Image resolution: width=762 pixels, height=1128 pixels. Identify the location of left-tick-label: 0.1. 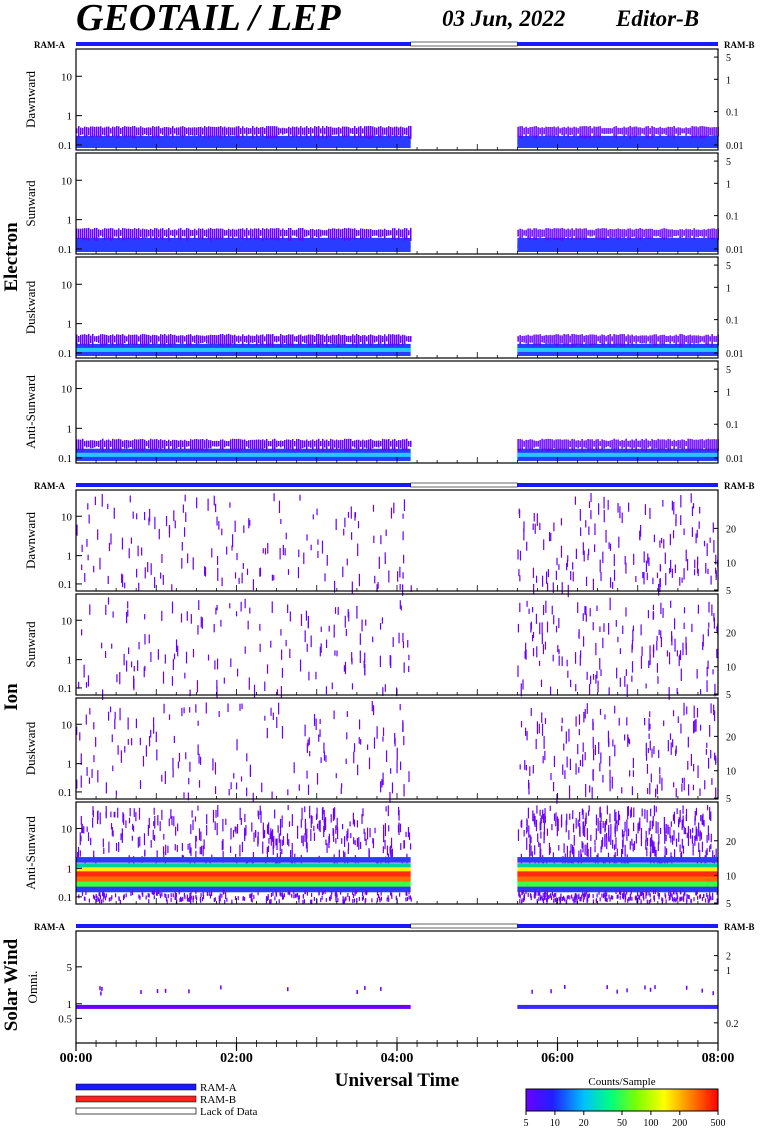
(65, 459).